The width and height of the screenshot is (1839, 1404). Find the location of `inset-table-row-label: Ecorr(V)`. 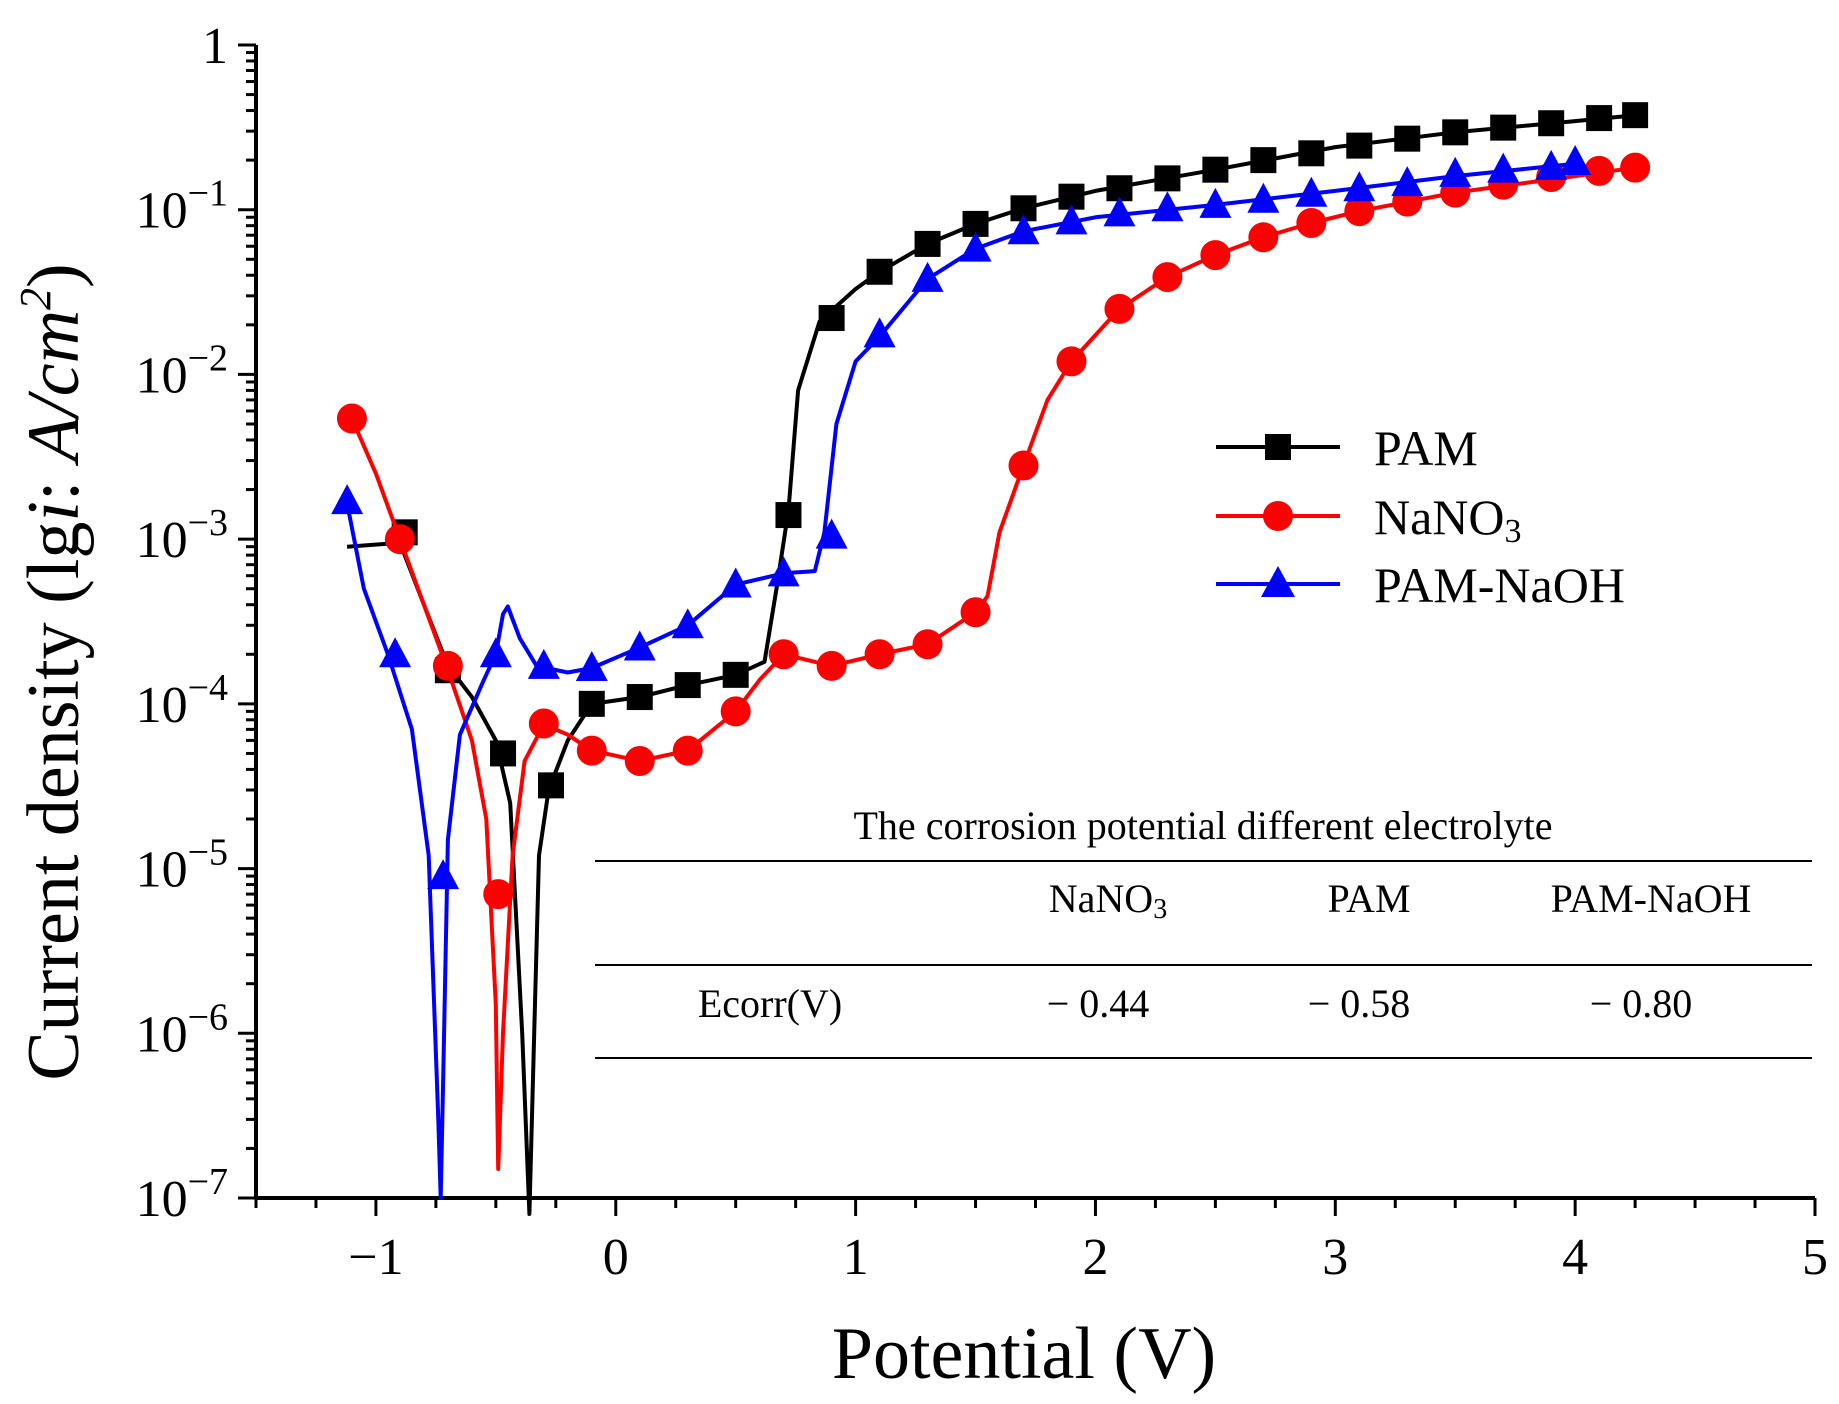

inset-table-row-label: Ecorr(V) is located at coordinates (770, 1003).